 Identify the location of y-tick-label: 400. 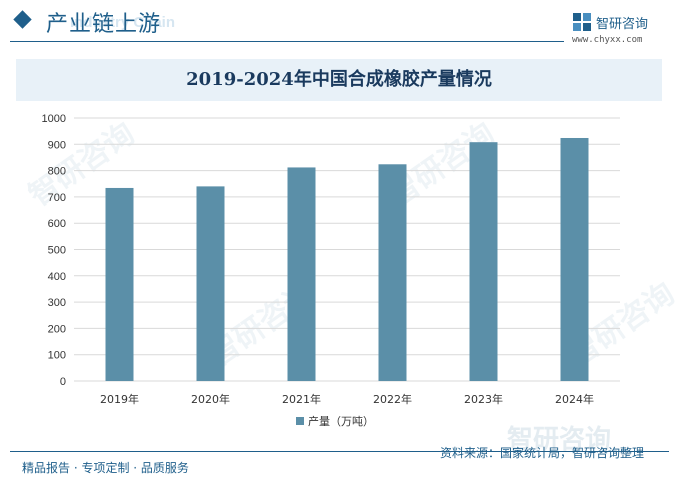
(57, 277).